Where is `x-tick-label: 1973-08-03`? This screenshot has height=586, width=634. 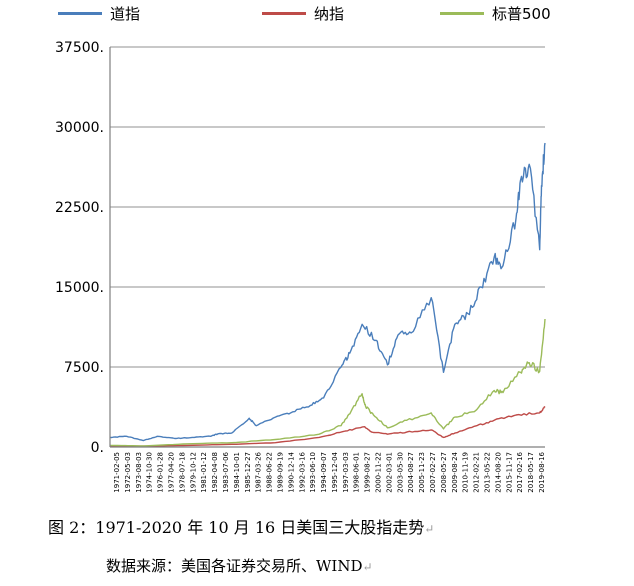
x-tick-label: 1973-08-03 is located at coordinates (139, 472).